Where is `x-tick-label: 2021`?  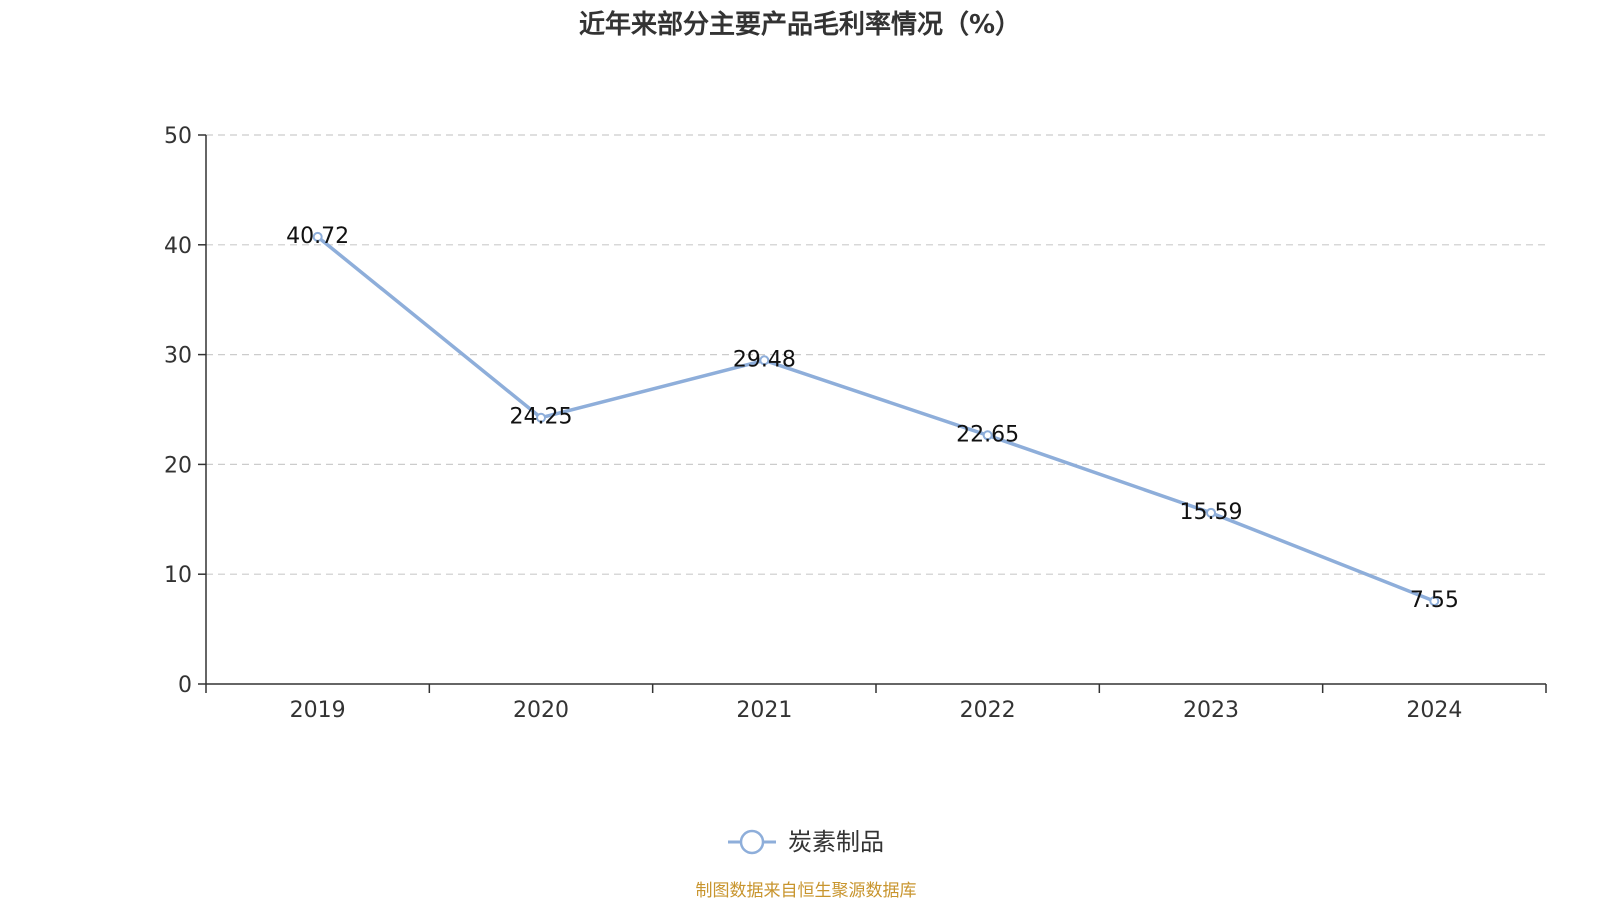 x-tick-label: 2021 is located at coordinates (764, 710).